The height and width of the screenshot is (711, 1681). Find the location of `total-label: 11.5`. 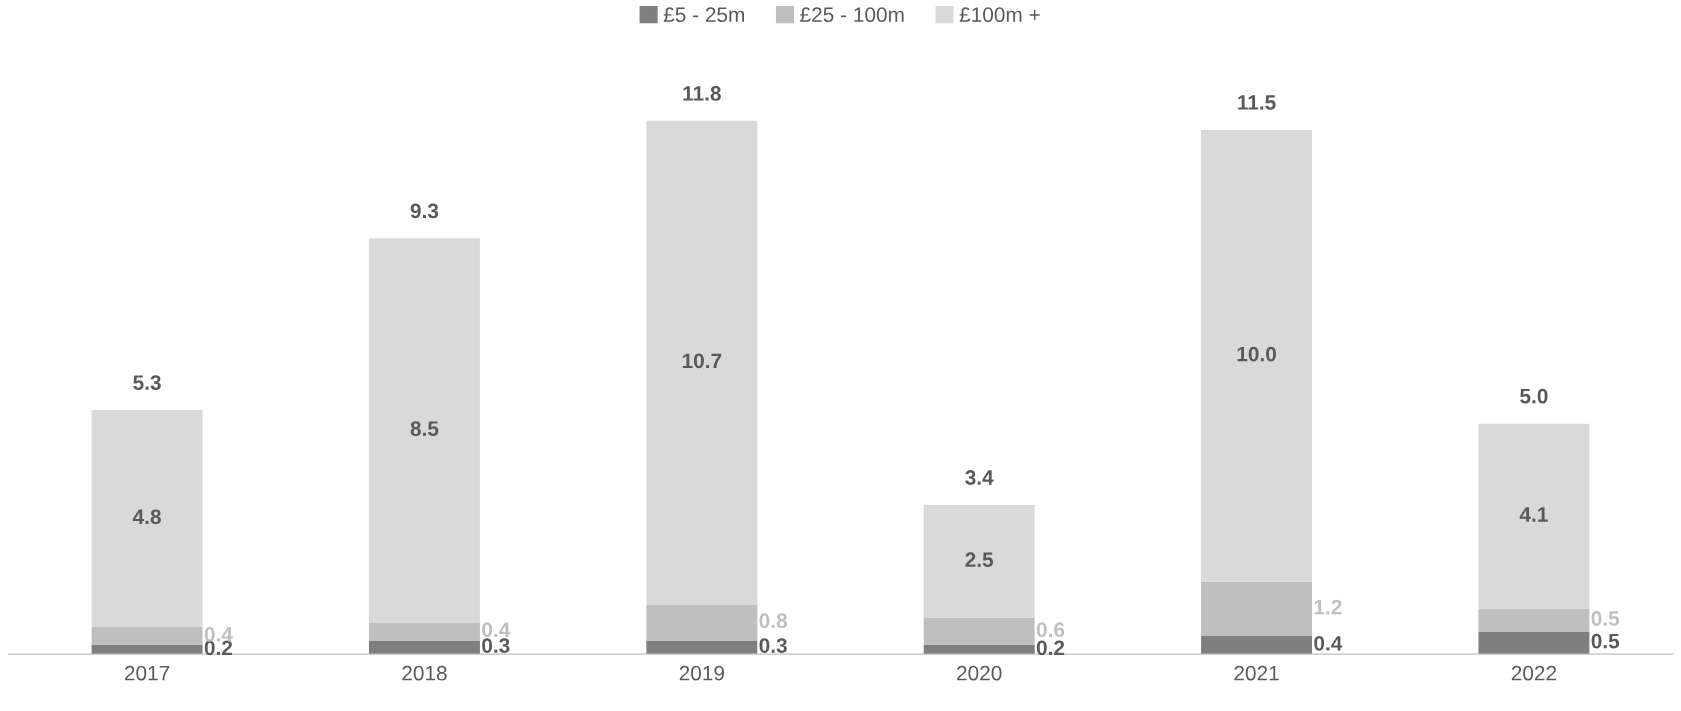

total-label: 11.5 is located at coordinates (1257, 102).